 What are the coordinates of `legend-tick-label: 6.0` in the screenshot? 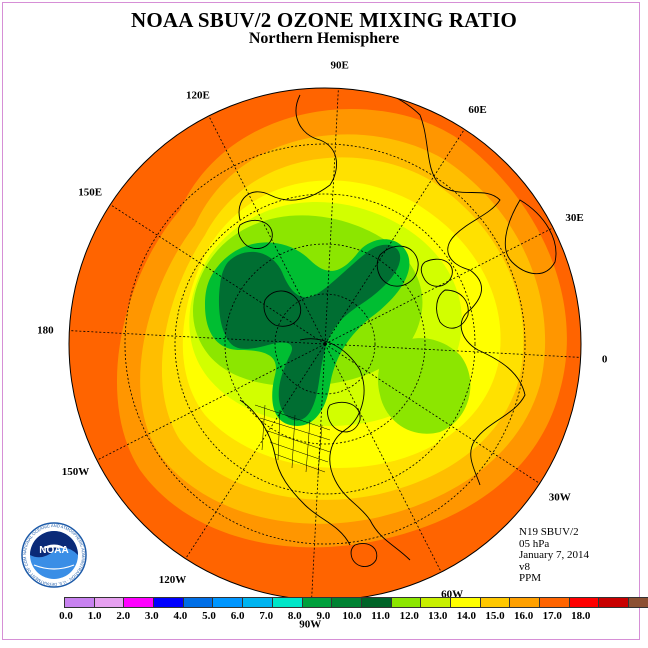 It's located at (237, 616).